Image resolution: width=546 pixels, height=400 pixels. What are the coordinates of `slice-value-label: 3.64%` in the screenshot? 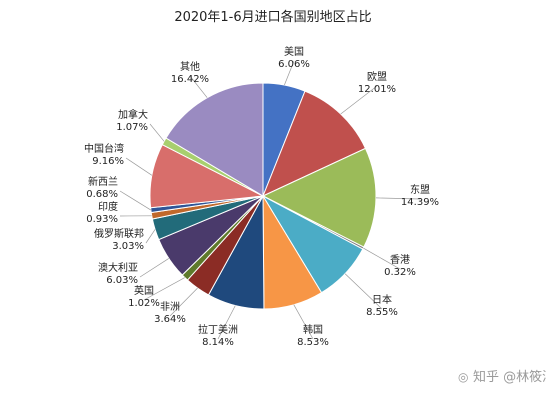 It's located at (170, 319).